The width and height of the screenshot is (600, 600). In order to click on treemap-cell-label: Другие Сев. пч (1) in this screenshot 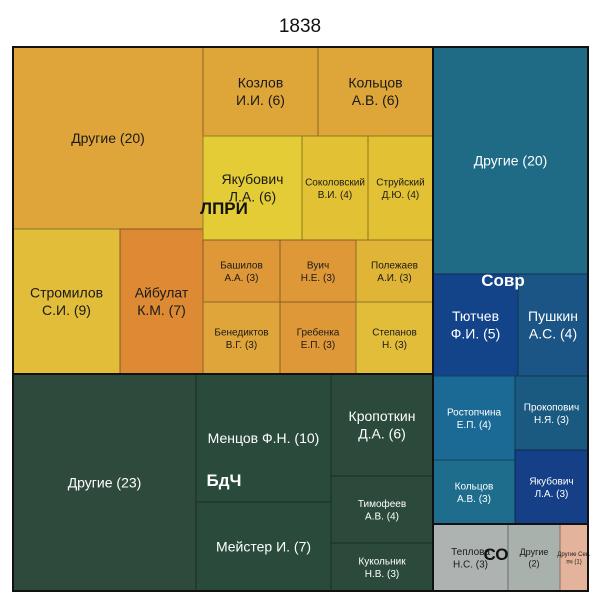, I will do `click(574, 559)`.